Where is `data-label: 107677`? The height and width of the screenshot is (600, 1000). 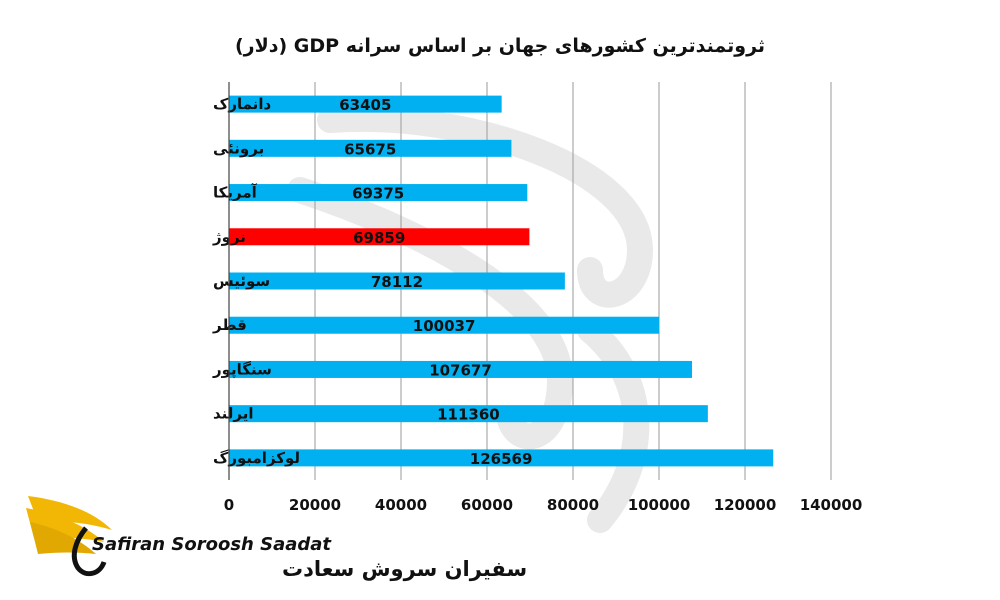
data-label: 107677 is located at coordinates (460, 370).